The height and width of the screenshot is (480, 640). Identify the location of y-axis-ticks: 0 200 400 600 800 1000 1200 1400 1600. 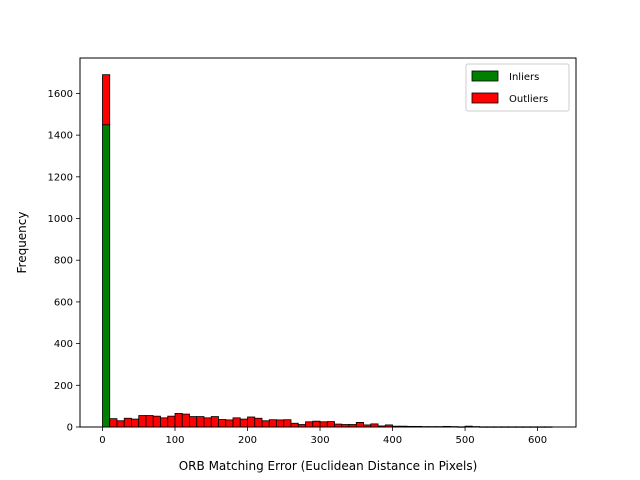
(64, 261).